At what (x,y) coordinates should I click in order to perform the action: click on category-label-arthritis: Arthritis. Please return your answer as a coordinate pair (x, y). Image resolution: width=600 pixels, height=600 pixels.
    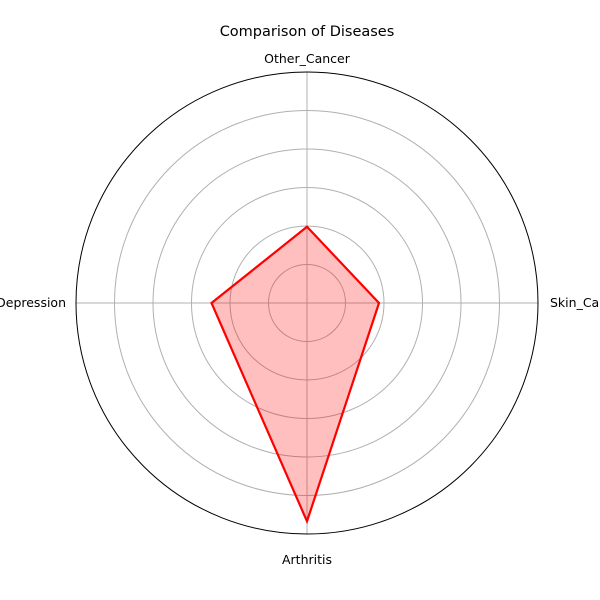
    Looking at the image, I should click on (307, 559).